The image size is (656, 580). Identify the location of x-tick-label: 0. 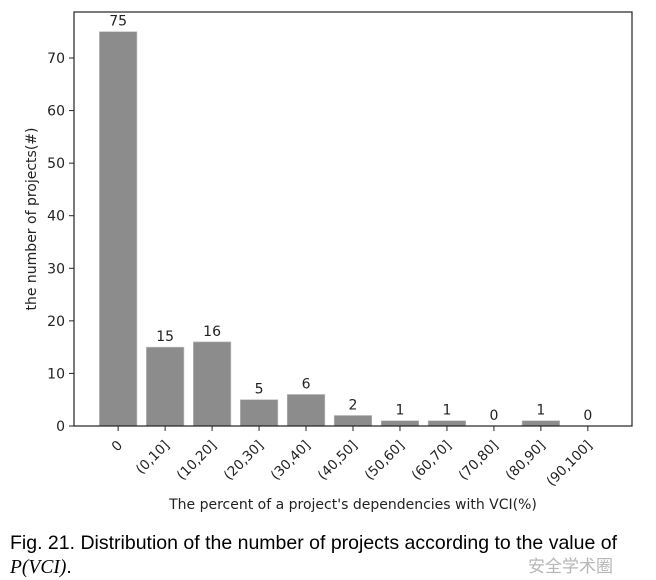
(117, 446).